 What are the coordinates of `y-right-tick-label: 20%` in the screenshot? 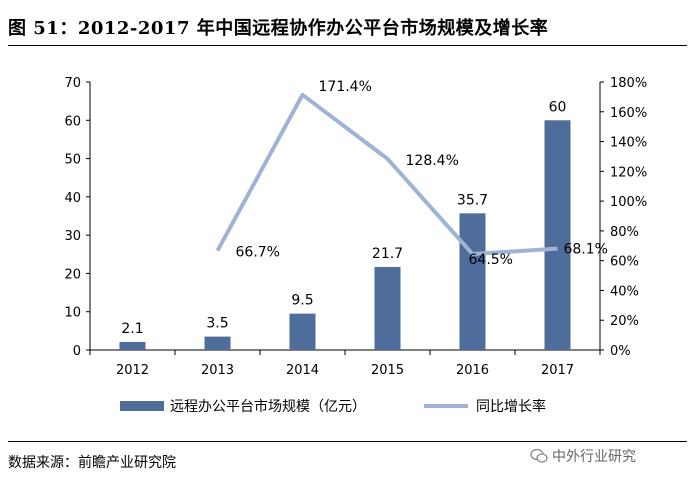 It's located at (624, 321).